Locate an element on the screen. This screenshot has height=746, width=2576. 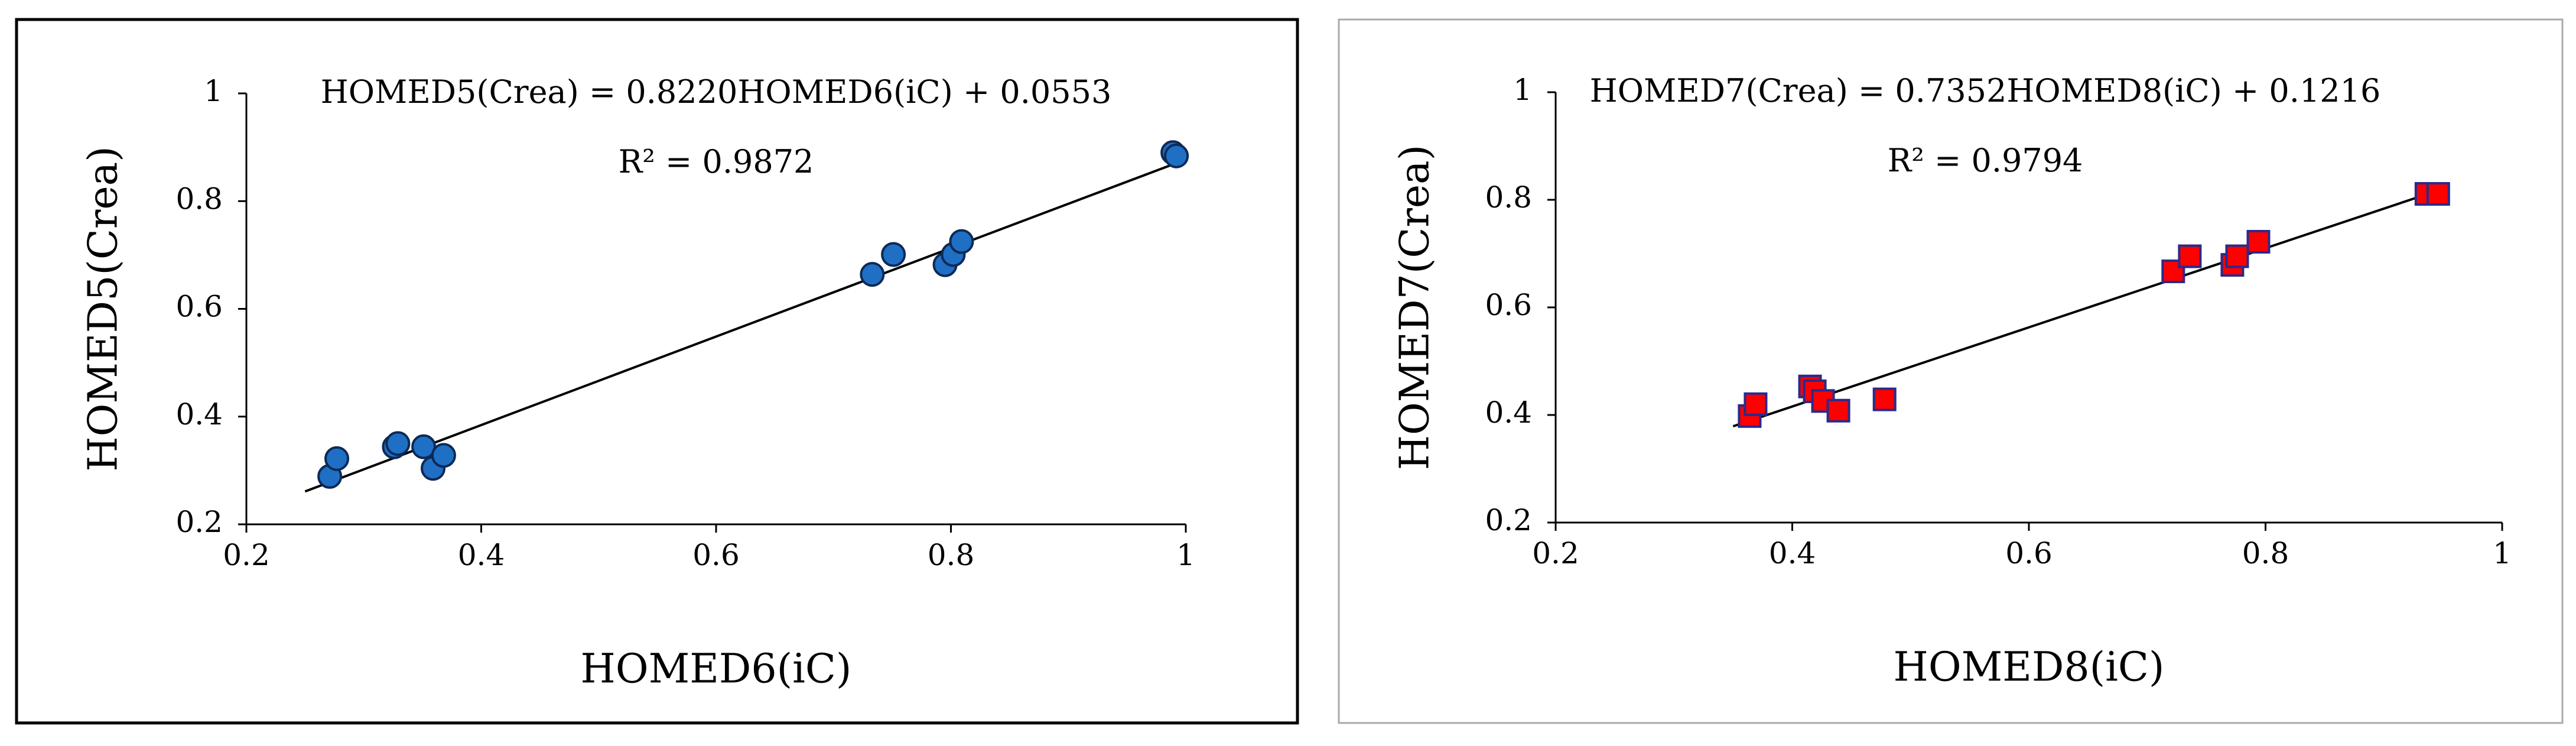
x-axis-title: HOMED8(iC) is located at coordinates (2030, 667).